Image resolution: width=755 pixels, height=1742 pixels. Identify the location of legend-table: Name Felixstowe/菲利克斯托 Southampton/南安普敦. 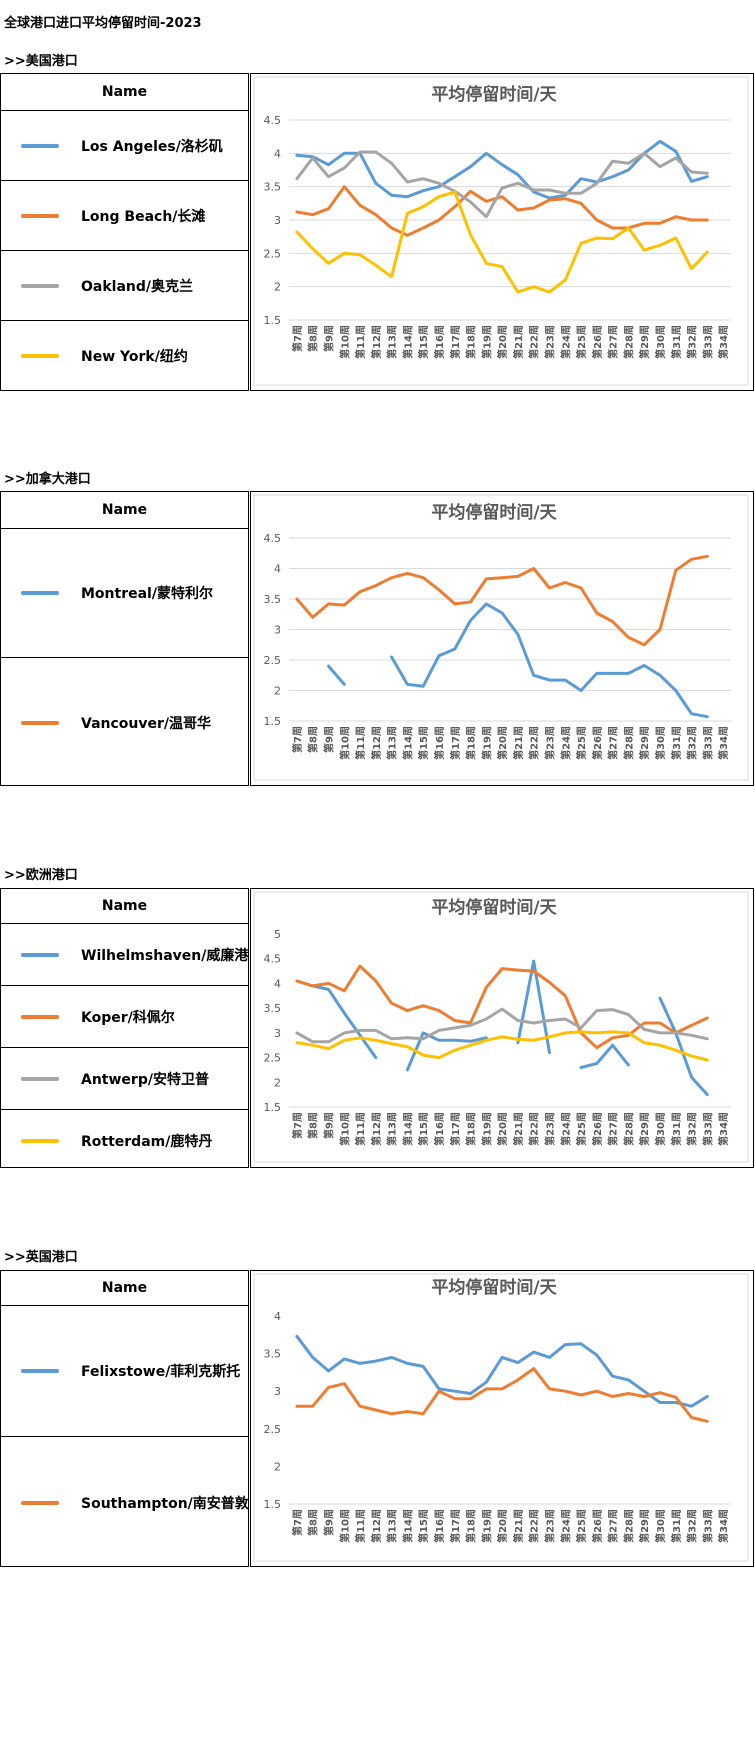
(124, 1418).